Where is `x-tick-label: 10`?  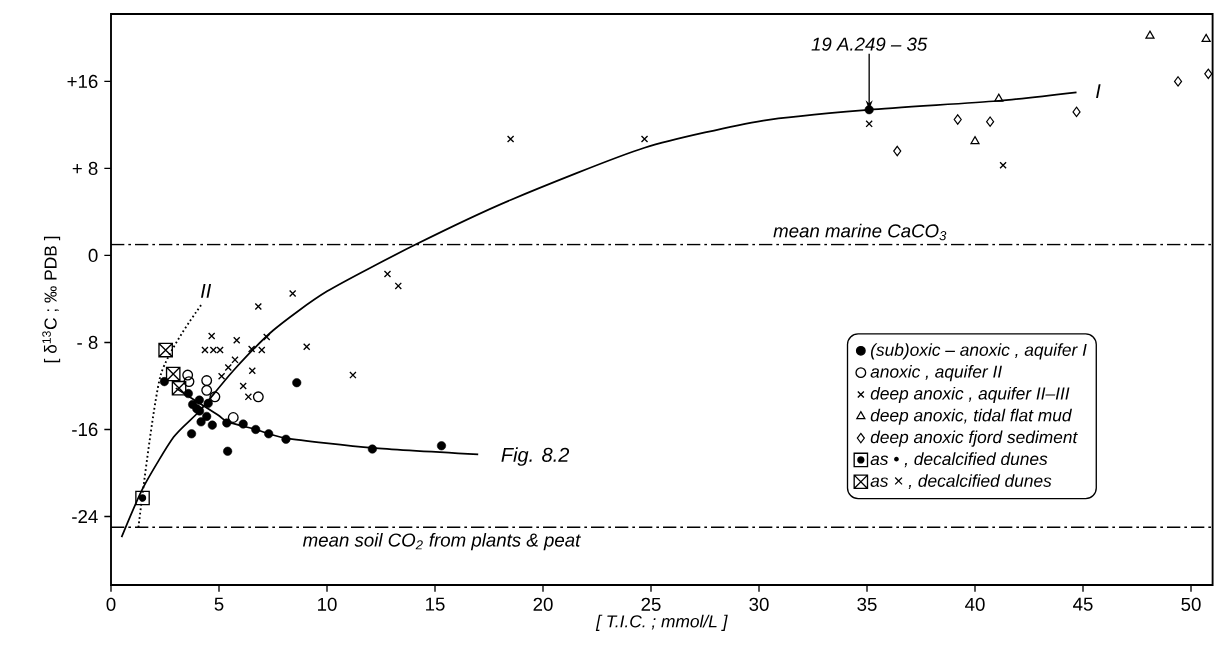 x-tick-label: 10 is located at coordinates (327, 604).